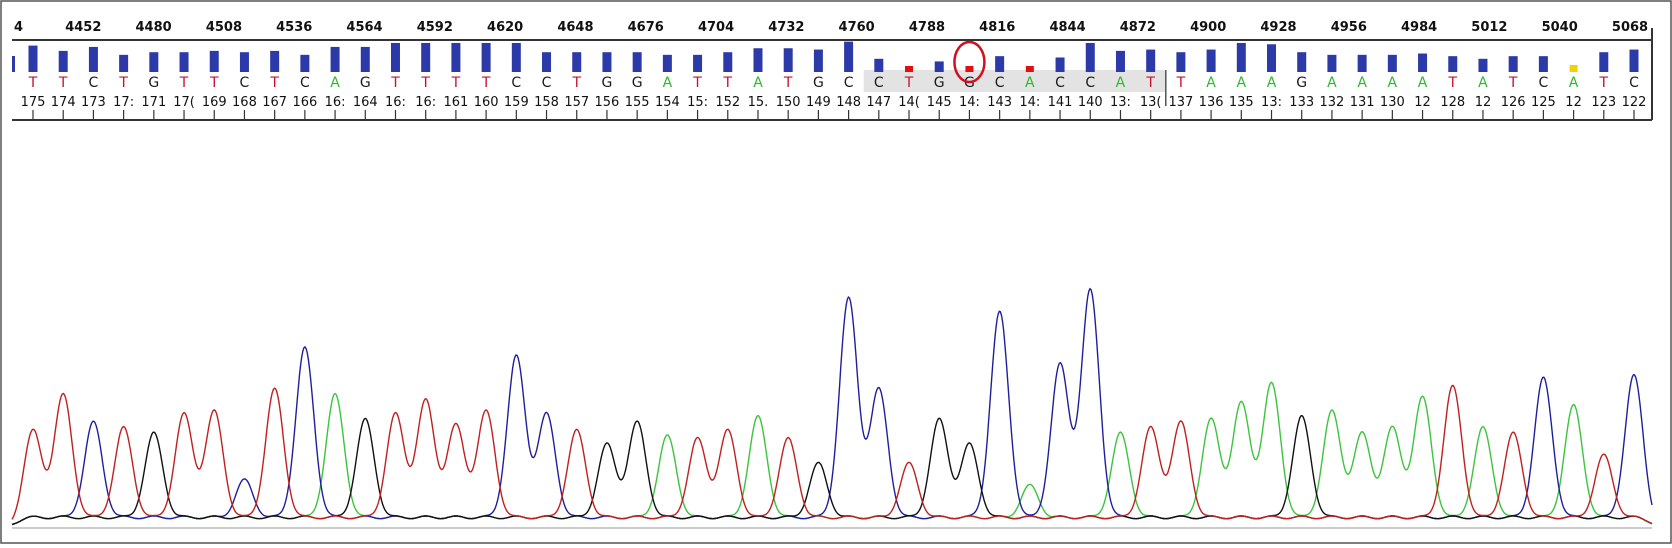  What do you see at coordinates (1067, 27) in the screenshot?
I see `ruler-label: 4844` at bounding box center [1067, 27].